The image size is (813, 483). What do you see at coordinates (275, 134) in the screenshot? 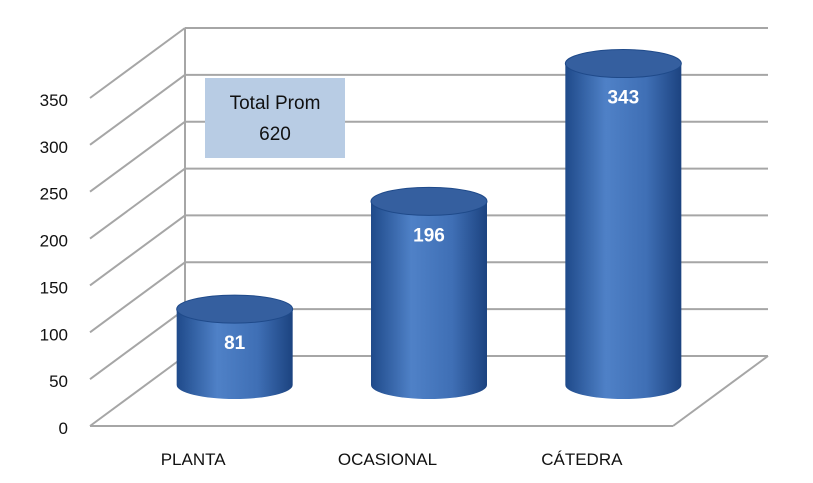
I see `annotation-line-2: 620` at bounding box center [275, 134].